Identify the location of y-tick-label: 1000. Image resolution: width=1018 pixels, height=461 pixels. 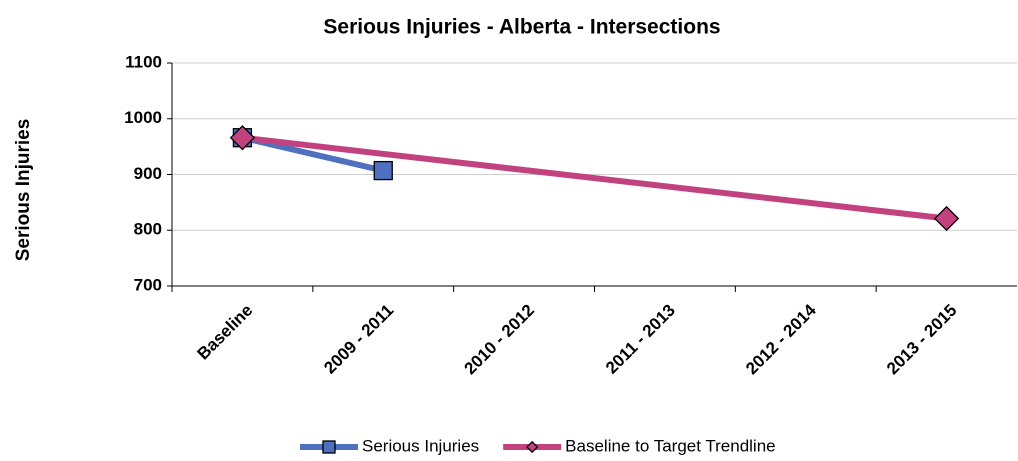
(143, 117).